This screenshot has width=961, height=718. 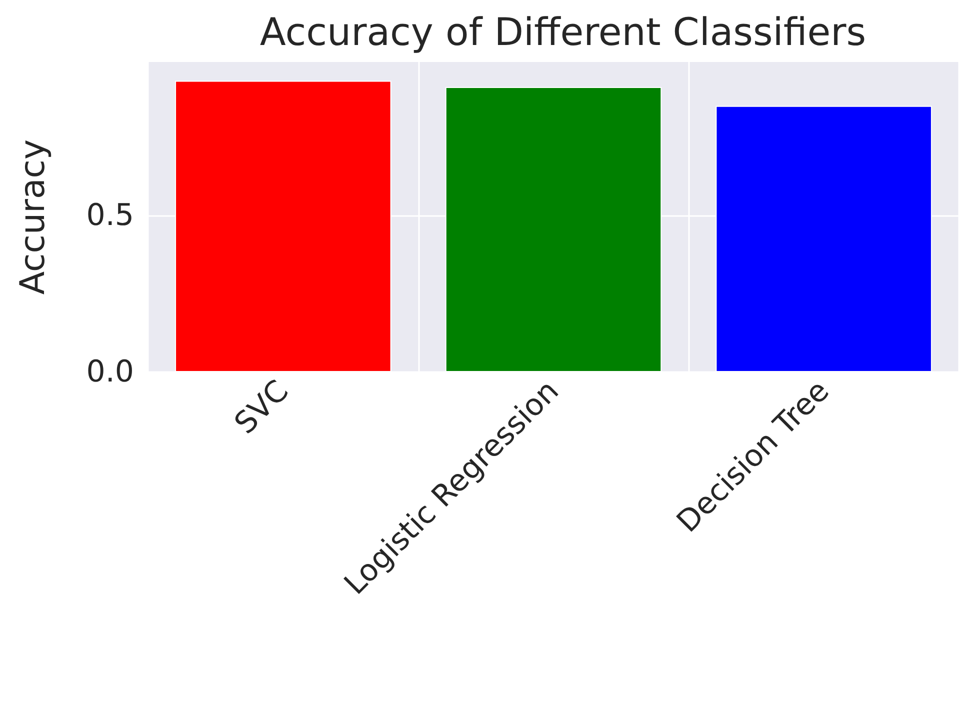 What do you see at coordinates (563, 32) in the screenshot?
I see `chart-title: Accuracy of Different Classifiers` at bounding box center [563, 32].